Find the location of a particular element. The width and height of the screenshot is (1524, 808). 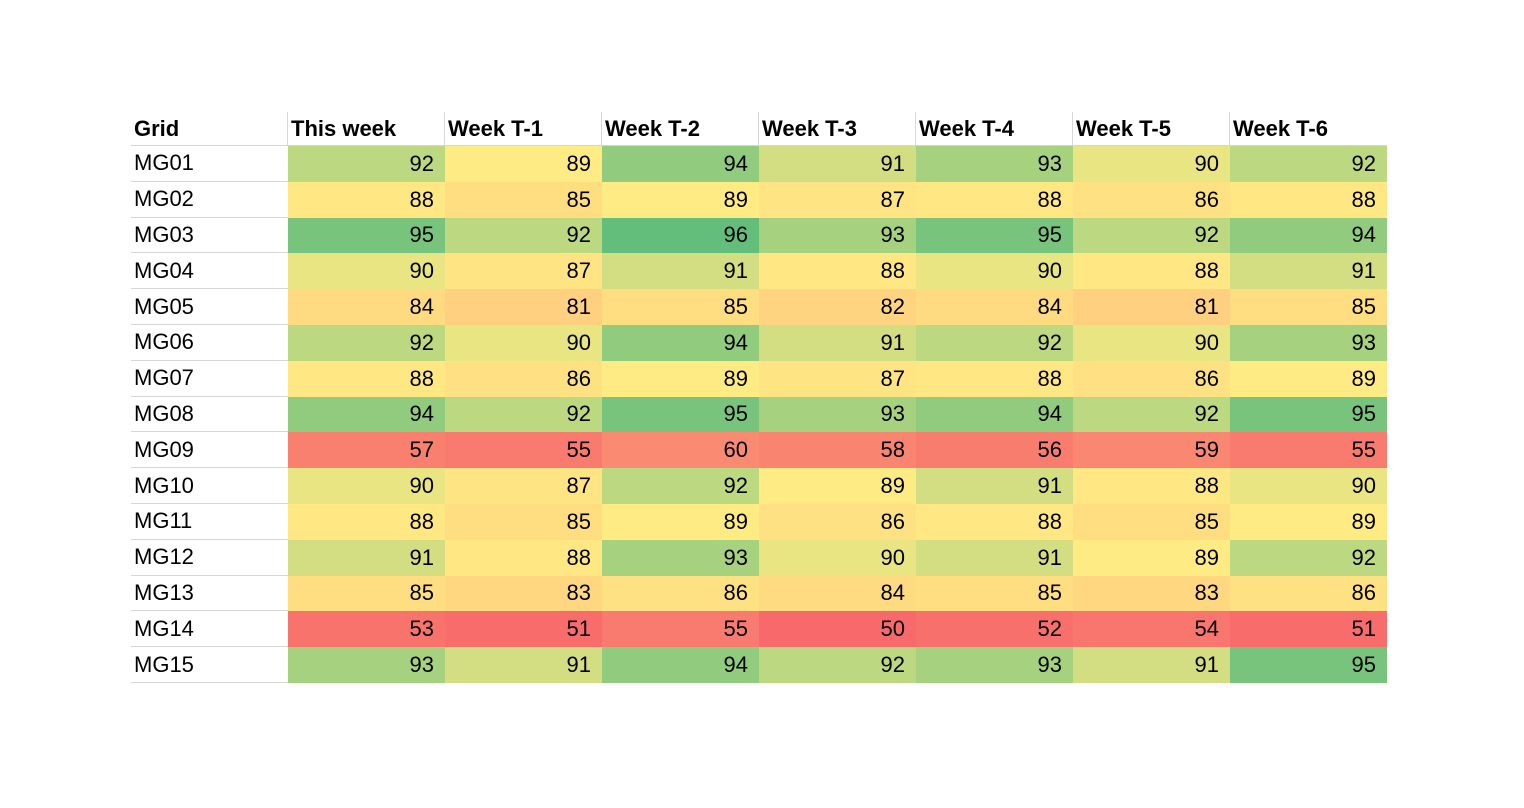

heatmap-cell-mg10-week-t-1: 87 is located at coordinates (523, 486).